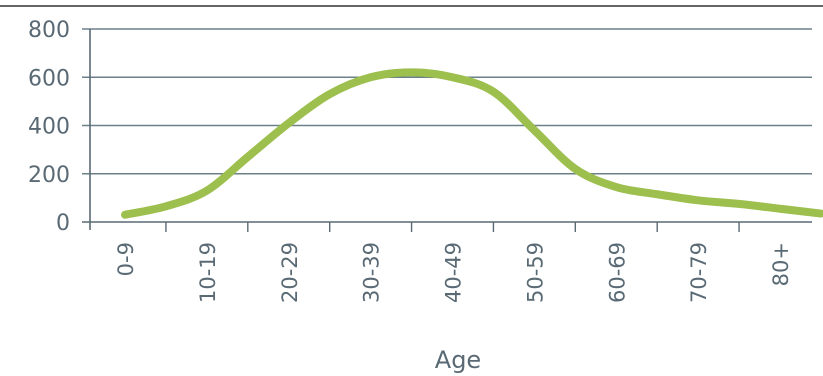 This screenshot has width=823, height=376. I want to click on y-tick-labels: 0 200 400 600 800, so click(49, 127).